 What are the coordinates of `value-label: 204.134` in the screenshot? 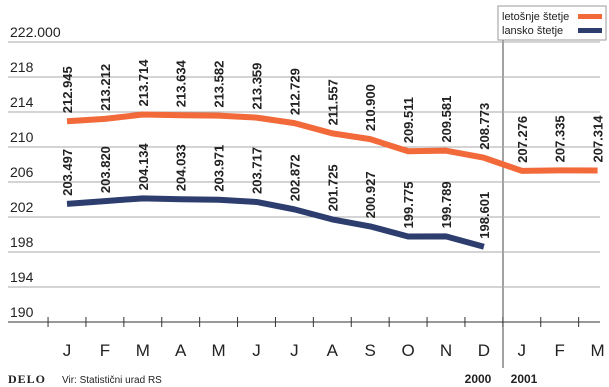 It's located at (143, 167).